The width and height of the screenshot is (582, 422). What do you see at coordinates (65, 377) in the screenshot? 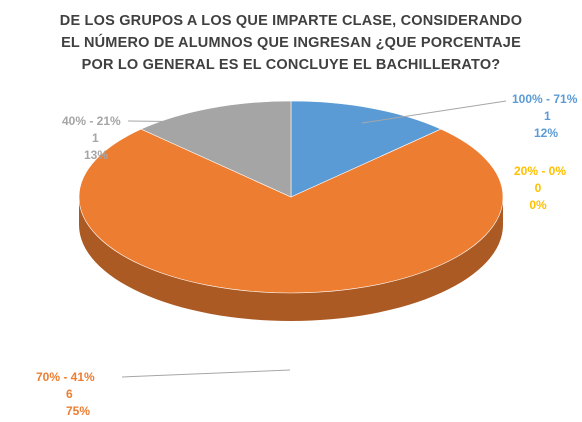
I see `data-label-category: 70% - 41%` at bounding box center [65, 377].